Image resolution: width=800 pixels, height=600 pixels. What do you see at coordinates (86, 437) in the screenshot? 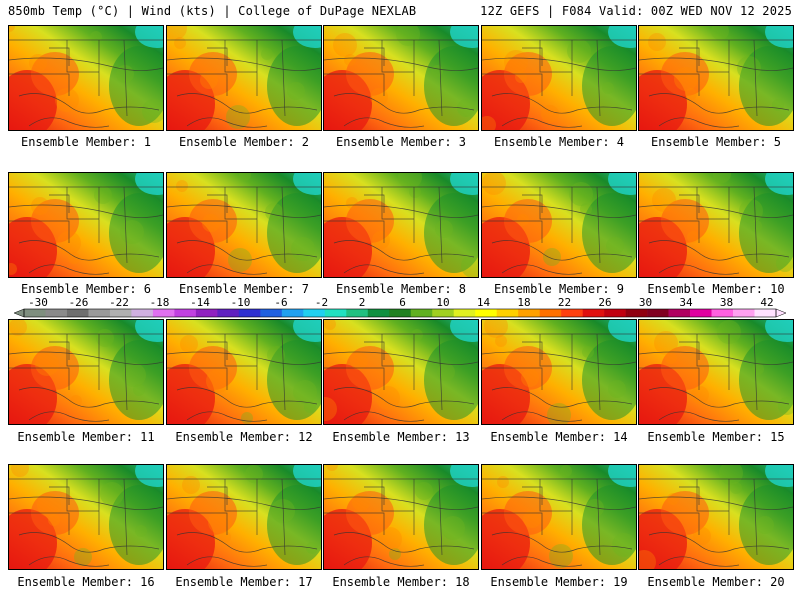
I see `ensemble-member-label: Ensemble Member: 11` at bounding box center [86, 437].